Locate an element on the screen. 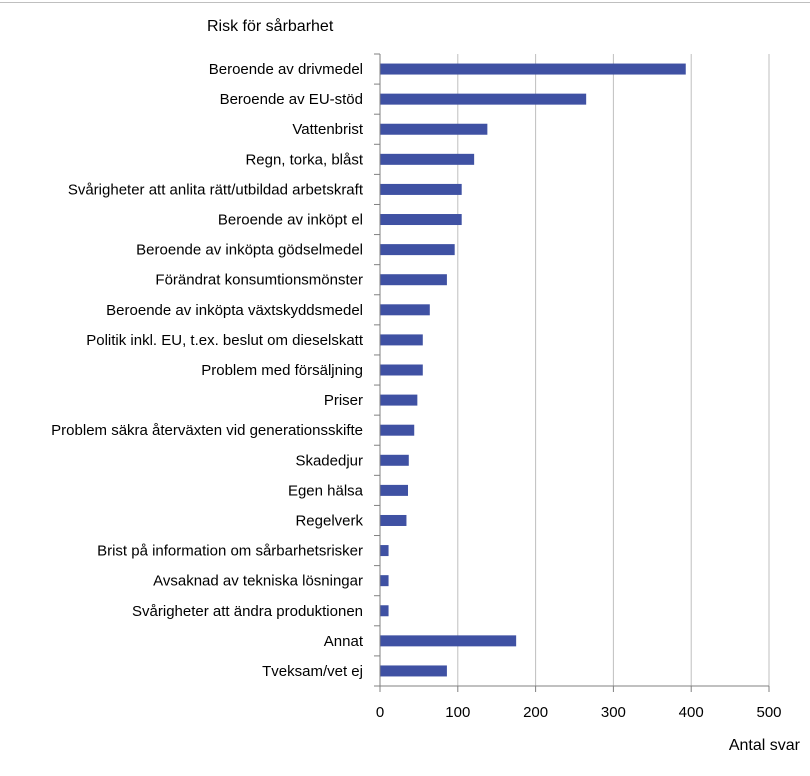 This screenshot has width=810, height=776. x-tick-label: 500 is located at coordinates (768, 712).